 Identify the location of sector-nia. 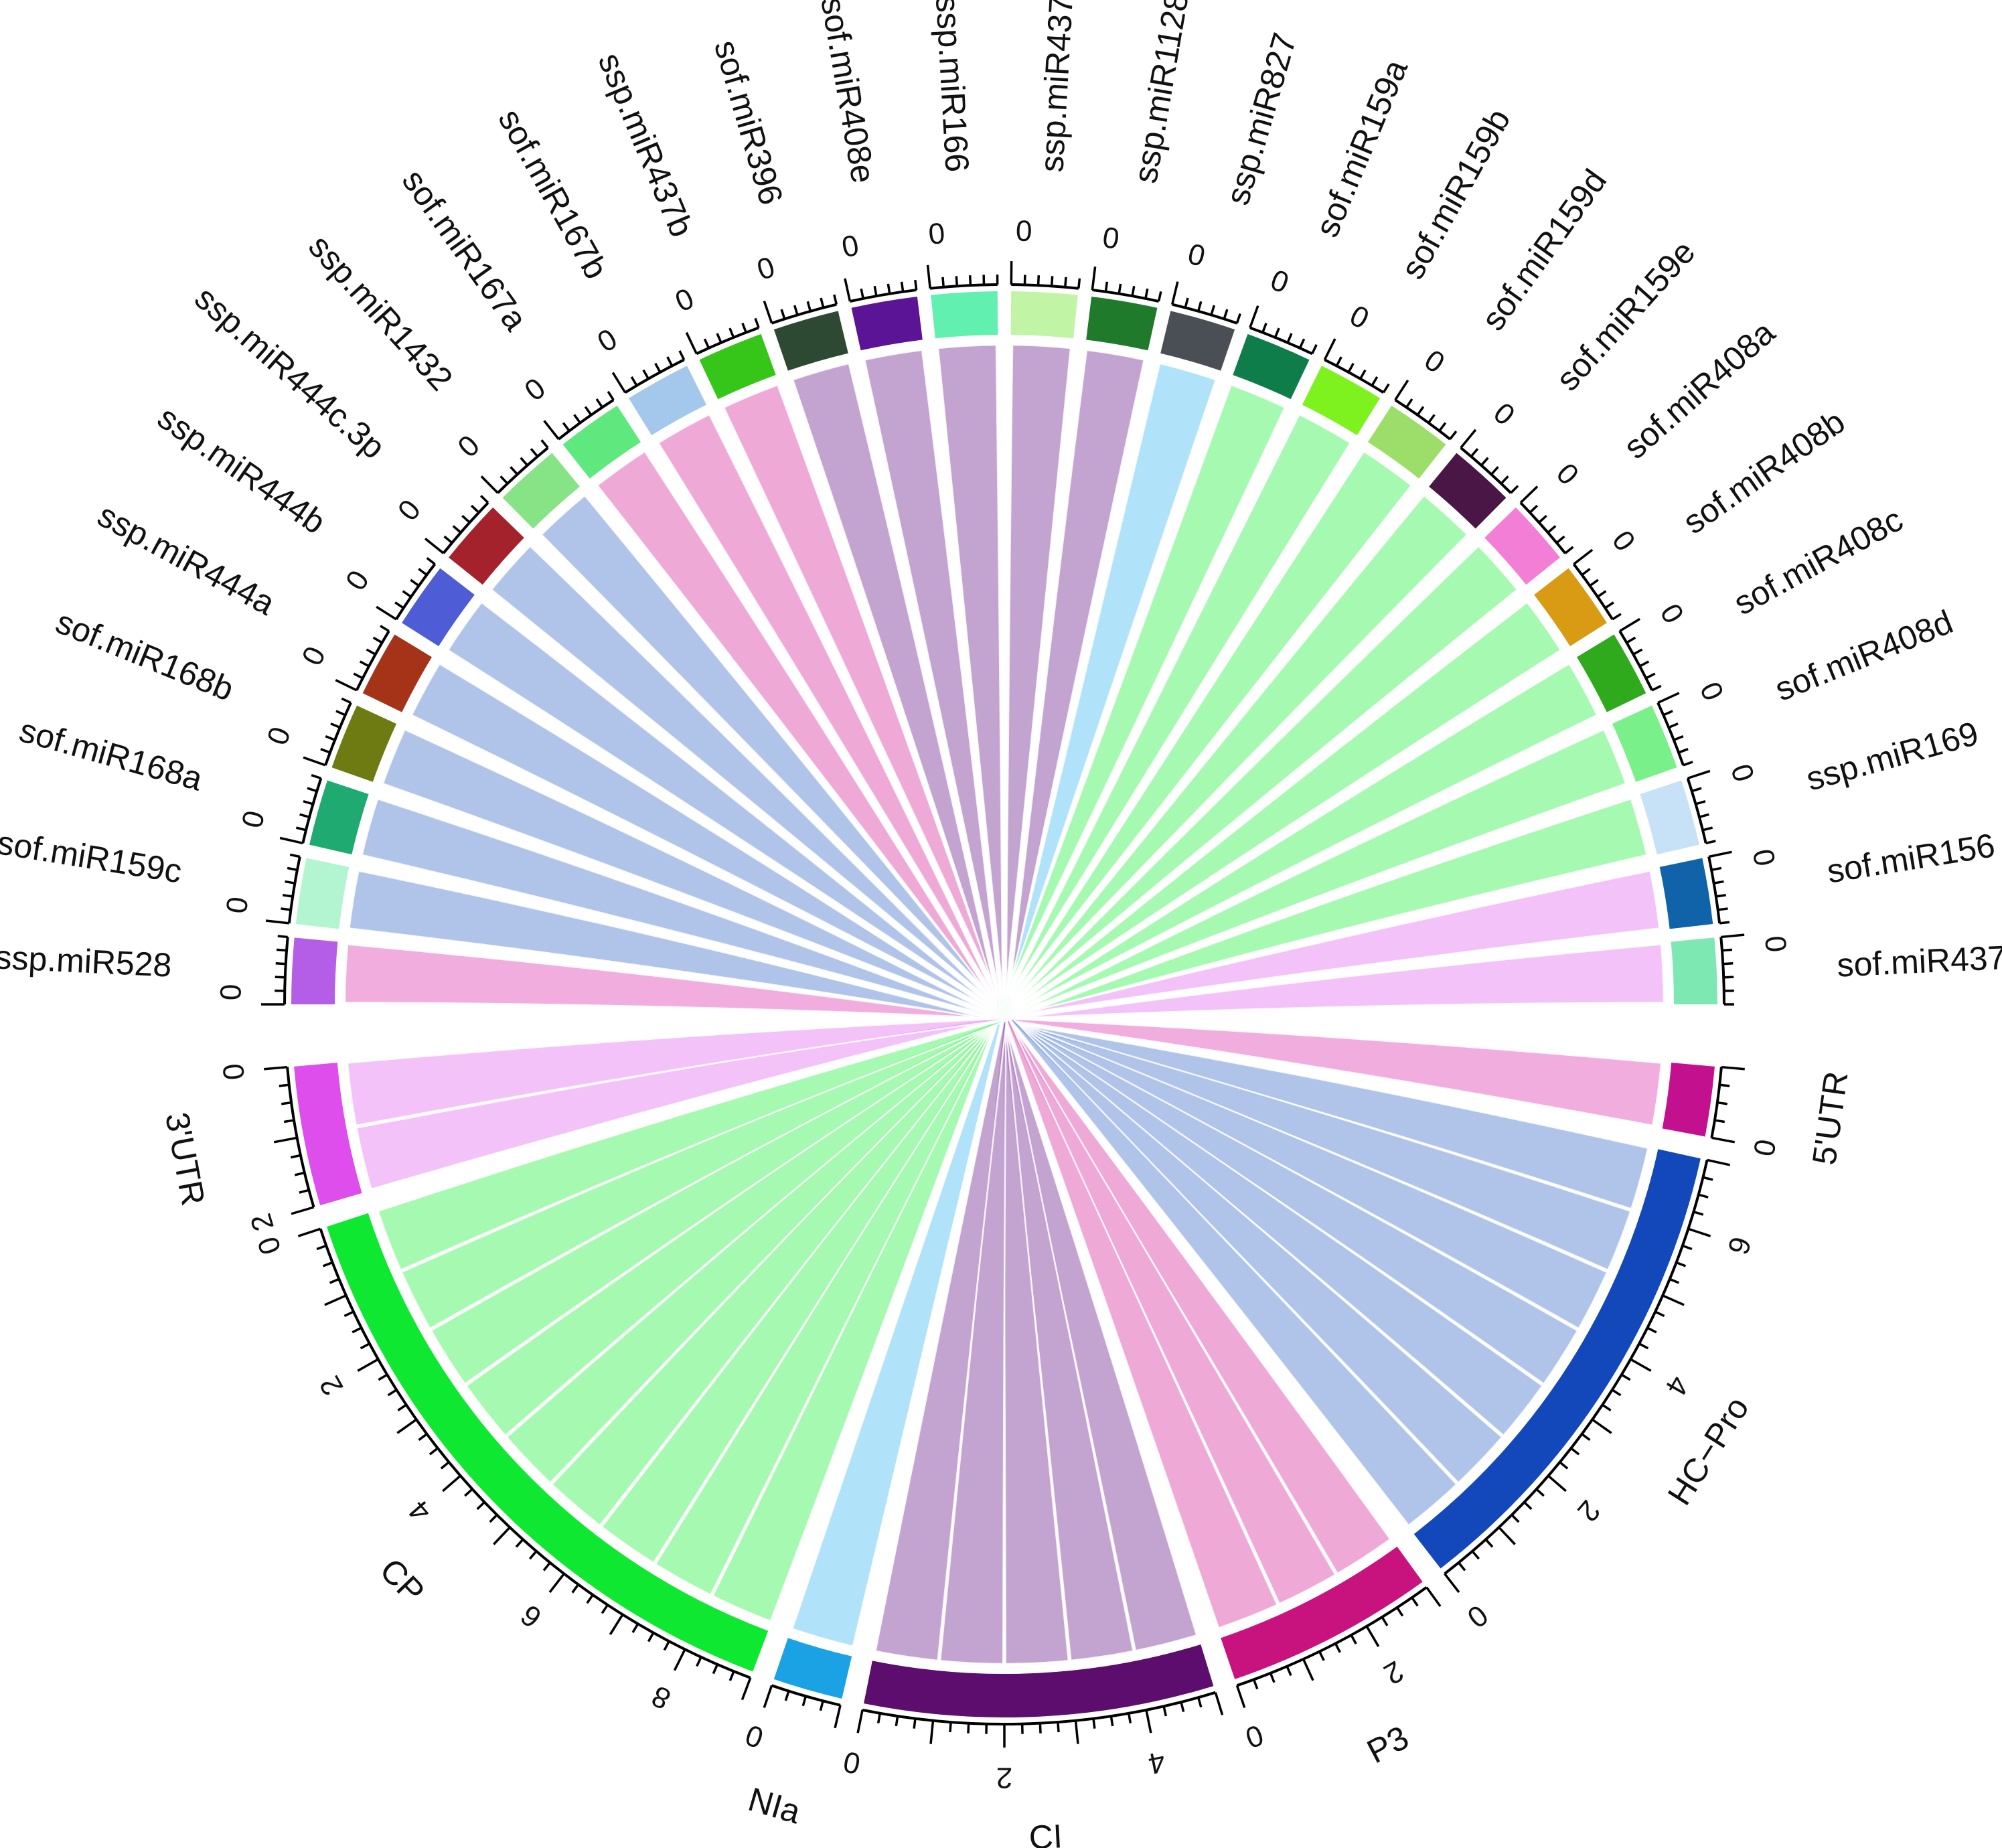
(812, 1668).